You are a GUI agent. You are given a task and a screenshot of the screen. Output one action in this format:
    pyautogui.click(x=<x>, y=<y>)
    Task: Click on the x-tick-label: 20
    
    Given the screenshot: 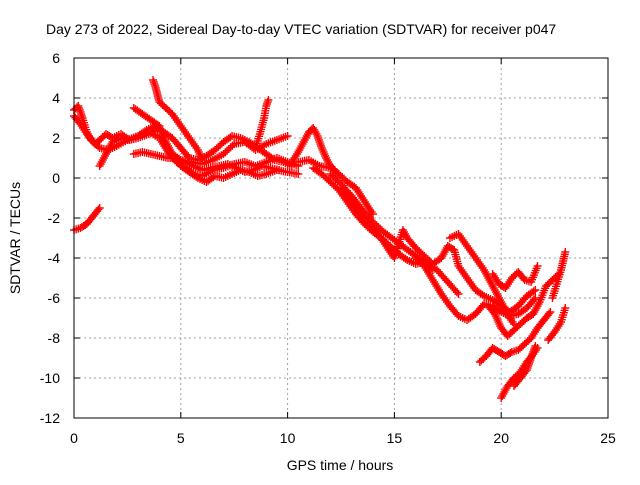 What is the action you would take?
    pyautogui.click(x=501, y=438)
    